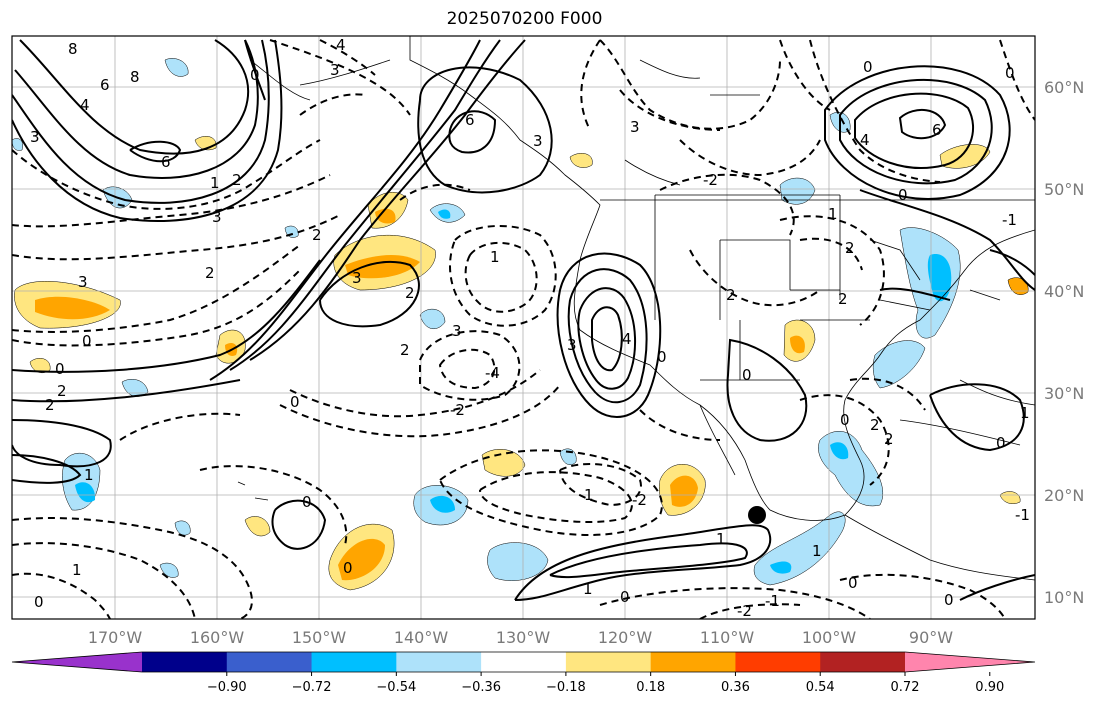  What do you see at coordinates (524, 19) in the screenshot?
I see `chart-title: 2025070200 F000` at bounding box center [524, 19].